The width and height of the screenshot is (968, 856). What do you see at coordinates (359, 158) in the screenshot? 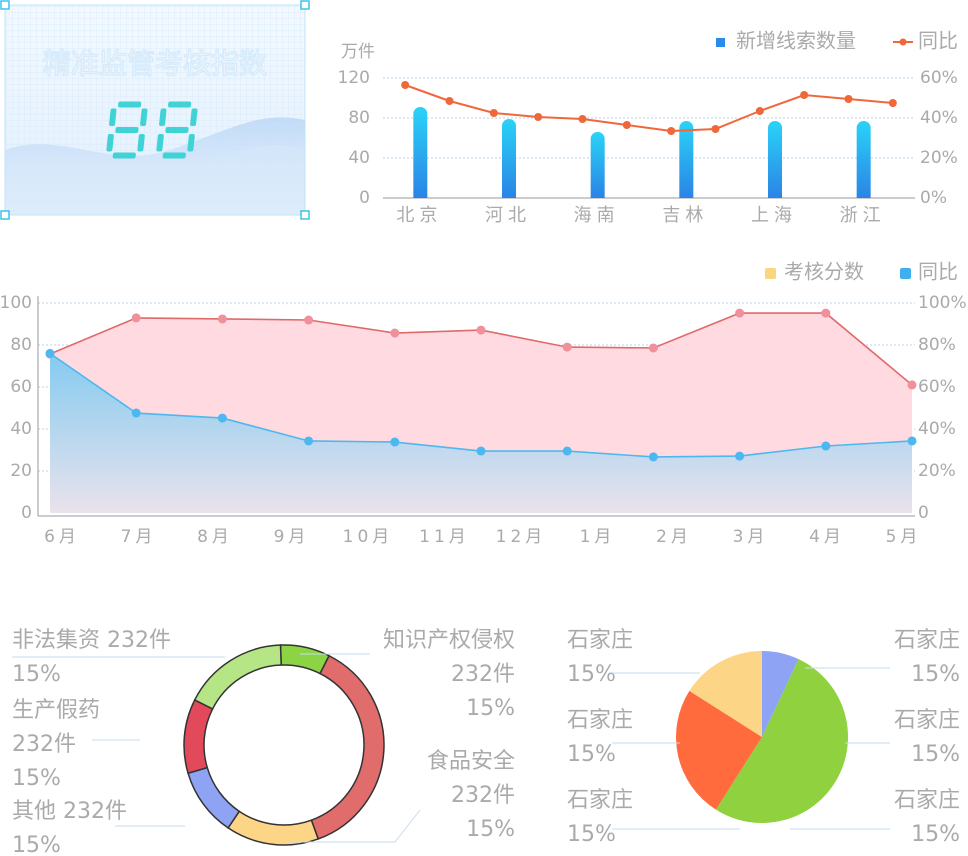
I see `y-tick-label: 40` at bounding box center [359, 158].